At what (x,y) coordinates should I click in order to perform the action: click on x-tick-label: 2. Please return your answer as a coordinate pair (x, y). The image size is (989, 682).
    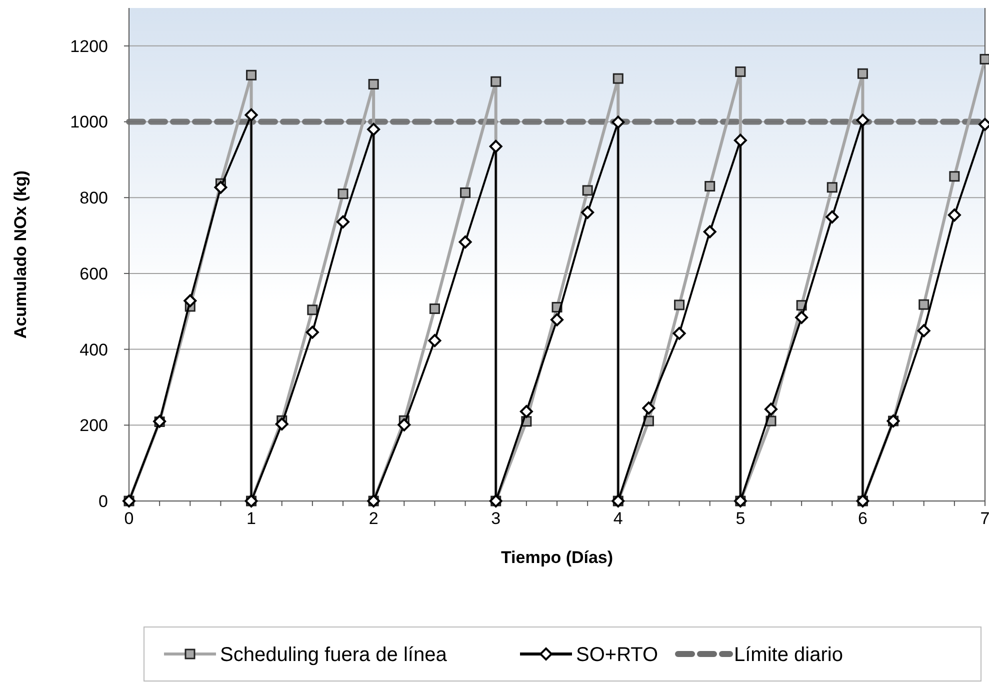
    Looking at the image, I should click on (373, 518).